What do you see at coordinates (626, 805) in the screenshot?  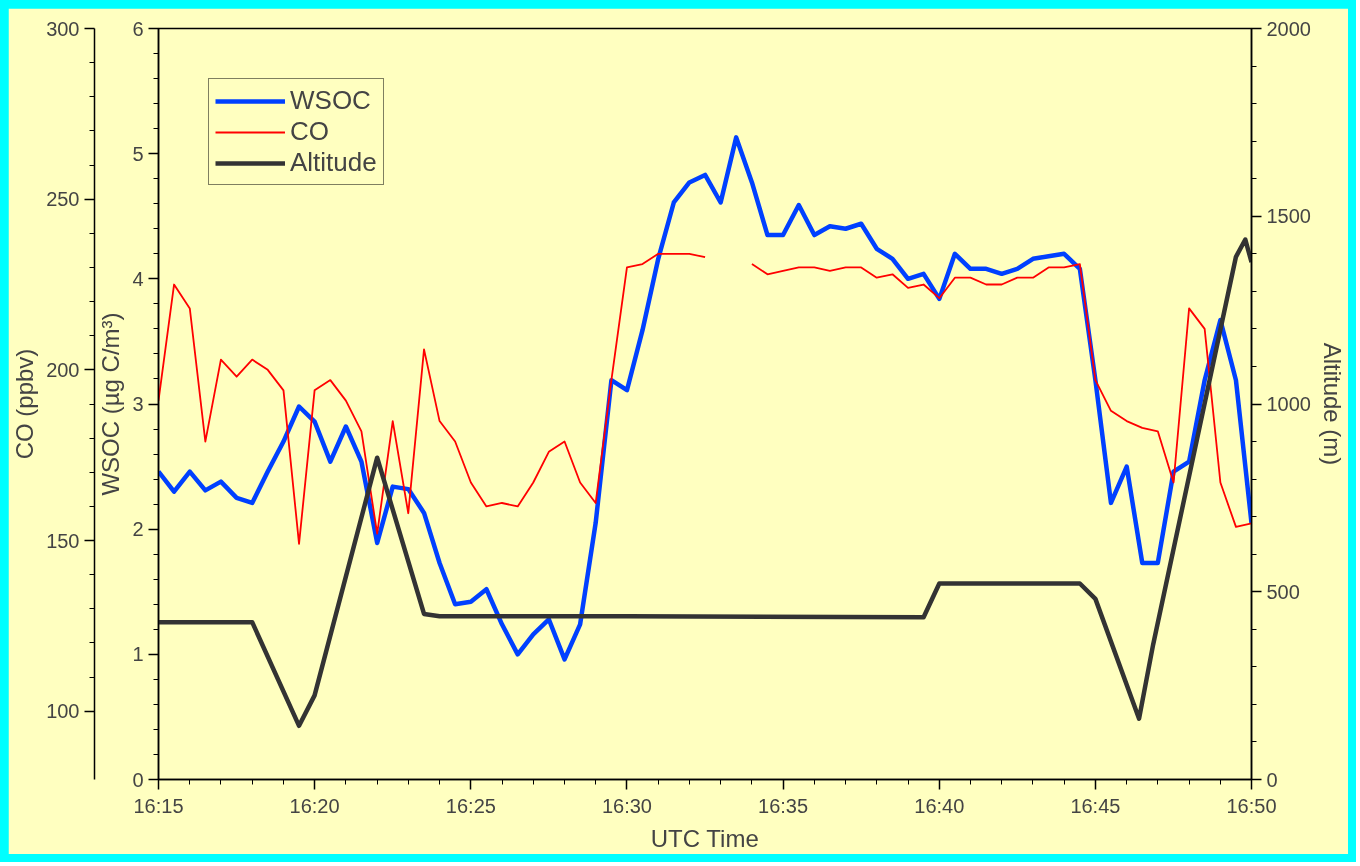 I see `x-tick-label: 16:30` at bounding box center [626, 805].